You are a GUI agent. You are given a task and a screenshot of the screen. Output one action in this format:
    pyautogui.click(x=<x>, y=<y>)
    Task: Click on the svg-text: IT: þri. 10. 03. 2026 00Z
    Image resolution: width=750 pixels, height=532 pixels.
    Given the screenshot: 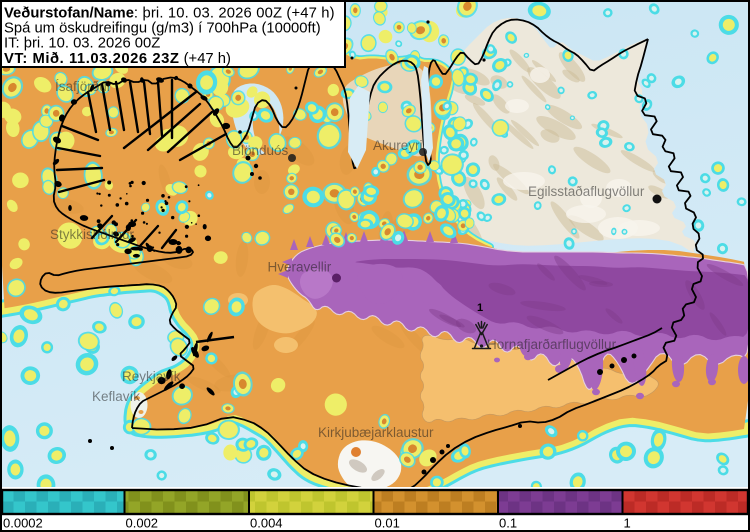 What is the action you would take?
    pyautogui.click(x=82, y=43)
    